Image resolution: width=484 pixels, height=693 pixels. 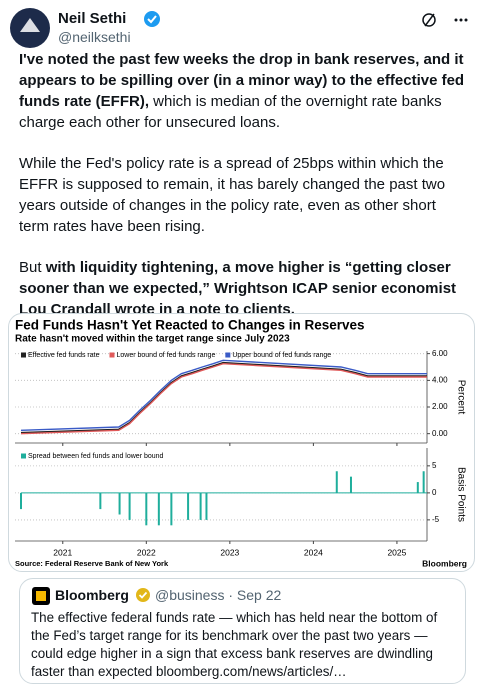 What do you see at coordinates (143, 595) in the screenshot?
I see `quote-badge` at bounding box center [143, 595].